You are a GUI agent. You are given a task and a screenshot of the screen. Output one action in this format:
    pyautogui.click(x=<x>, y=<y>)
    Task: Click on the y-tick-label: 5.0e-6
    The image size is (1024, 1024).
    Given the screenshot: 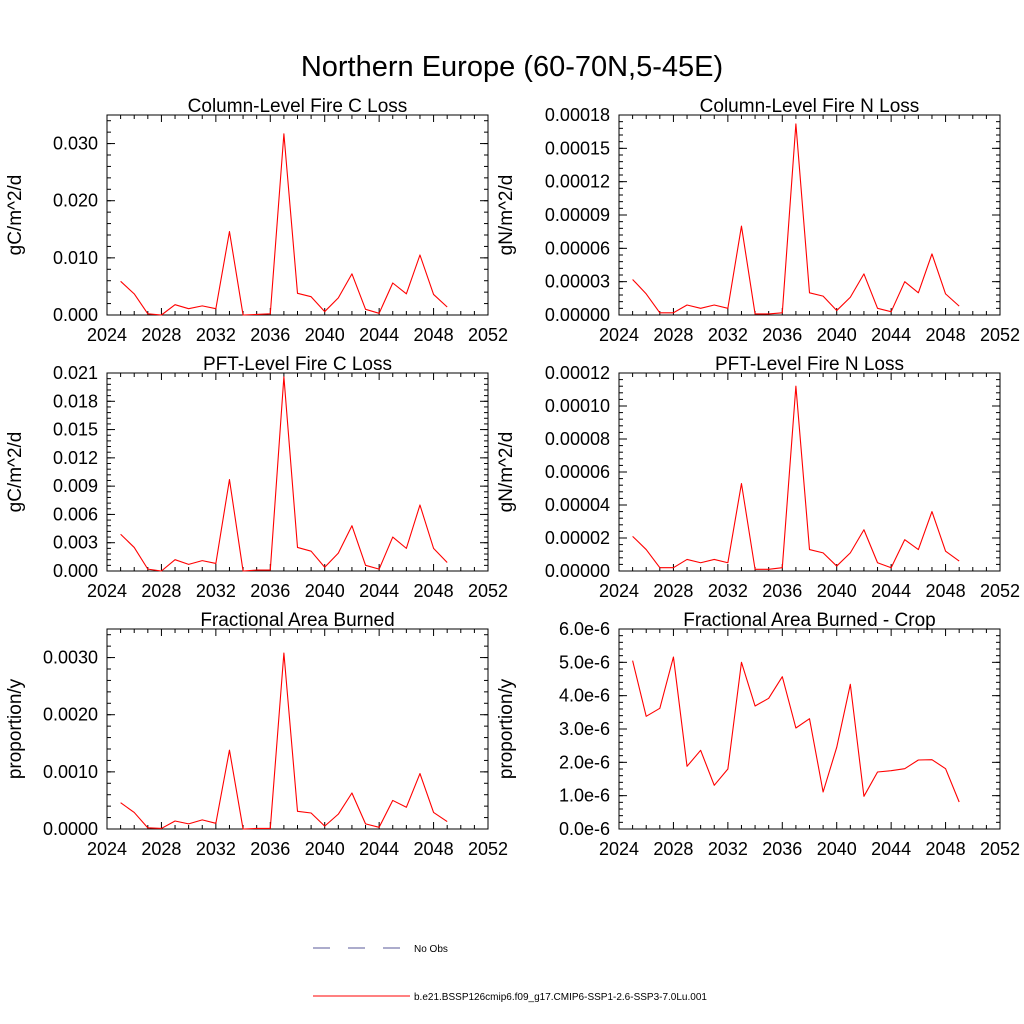 What is the action you would take?
    pyautogui.click(x=584, y=662)
    